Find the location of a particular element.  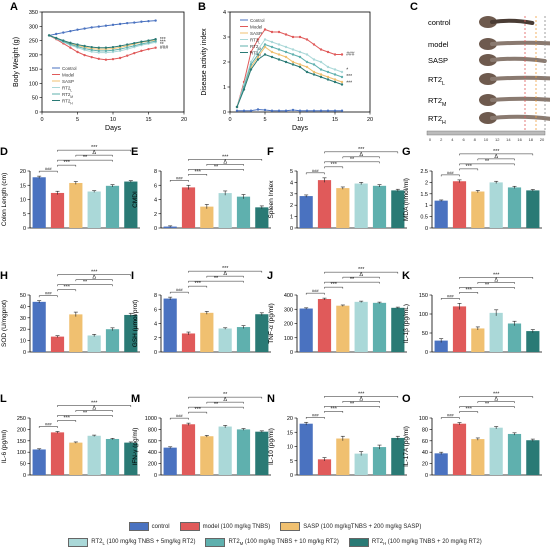

y-axis-label: IL-10 (pg/ml) is located at coordinates (271, 446).